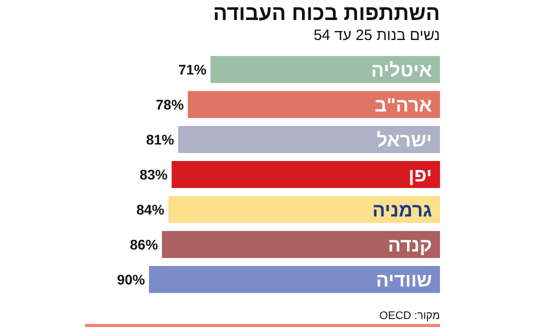  Describe the element at coordinates (409, 316) in the screenshot. I see `text: מקור: OECD` at that location.